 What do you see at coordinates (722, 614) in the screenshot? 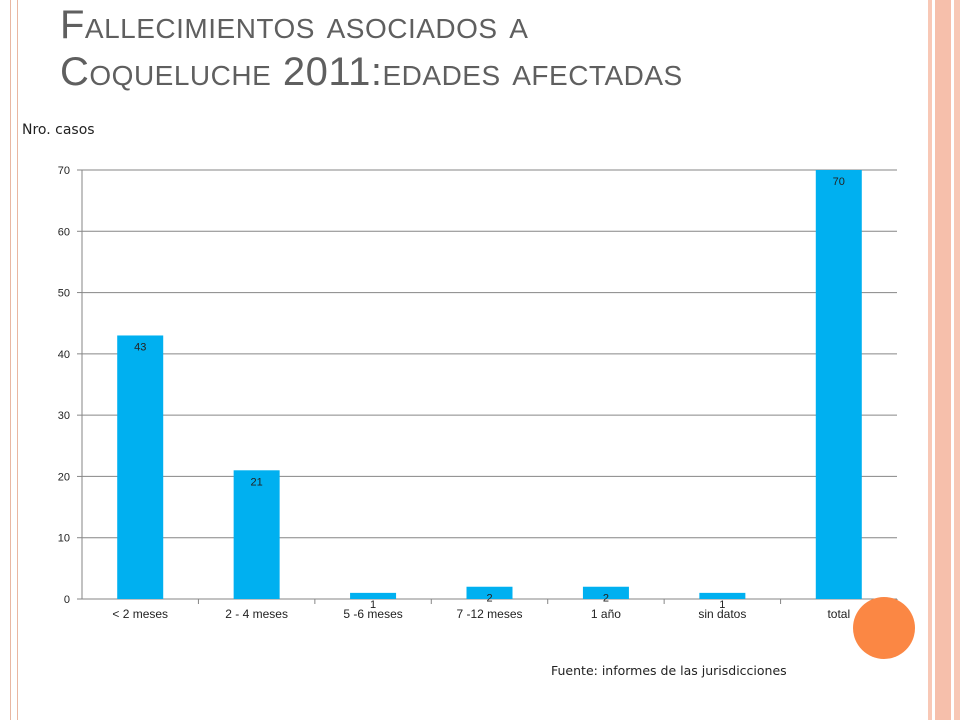
I see `x-tick-label: sin datos` at bounding box center [722, 614].